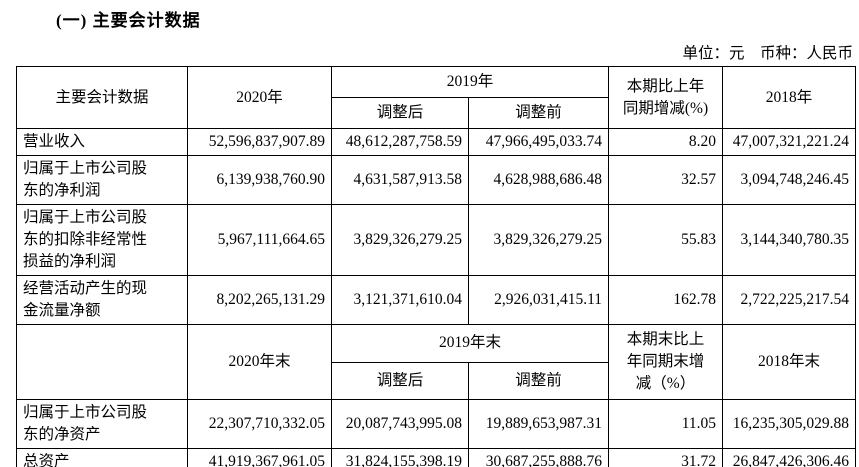 This screenshot has width=859, height=467. What do you see at coordinates (102, 300) in the screenshot?
I see `row-label: 经营活动产生的现 金流量净额` at bounding box center [102, 300].